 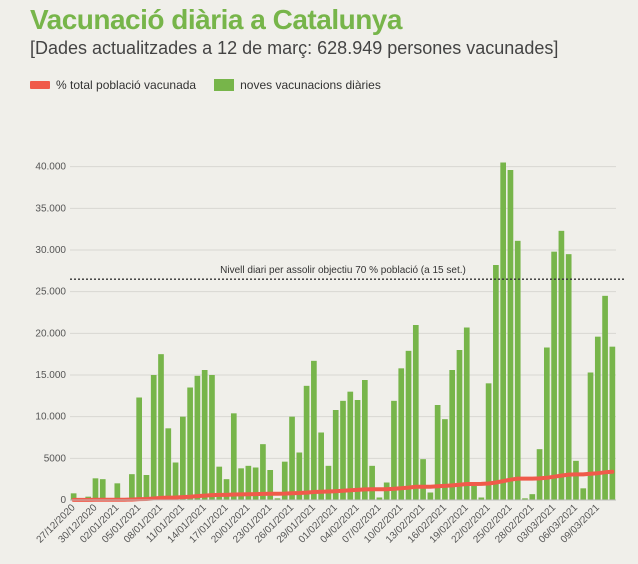 What do you see at coordinates (216, 19) in the screenshot?
I see `chart-title: Vacunació diària a Catalunya` at bounding box center [216, 19].